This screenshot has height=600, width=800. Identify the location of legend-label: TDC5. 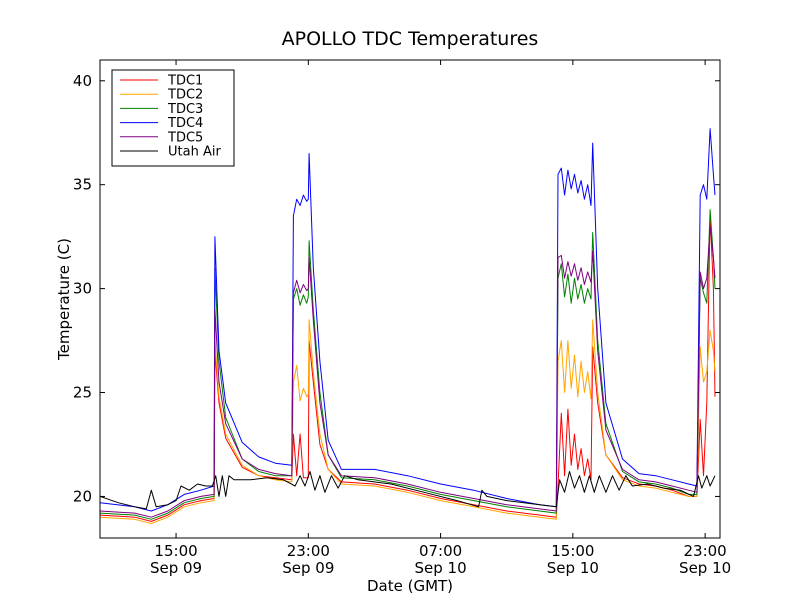
(185, 137).